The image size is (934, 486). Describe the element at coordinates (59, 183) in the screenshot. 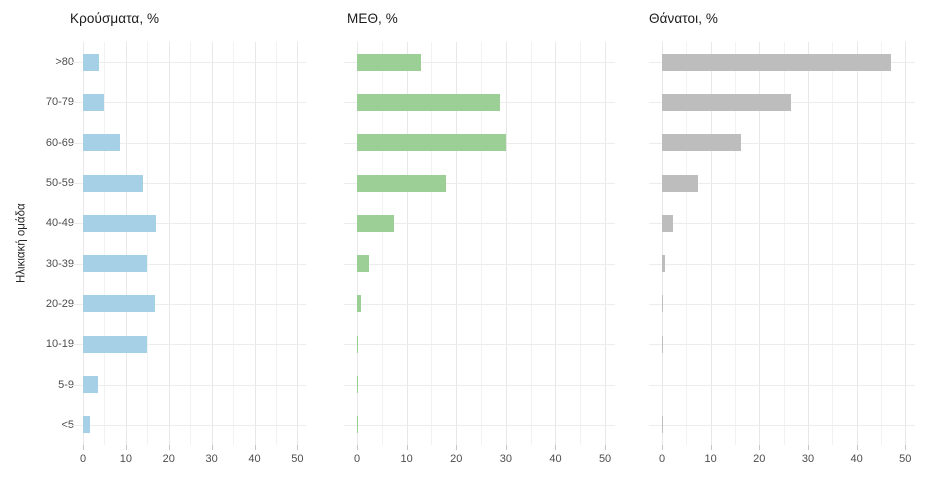

I see `y-tick-label-50-59: 50-59` at that location.